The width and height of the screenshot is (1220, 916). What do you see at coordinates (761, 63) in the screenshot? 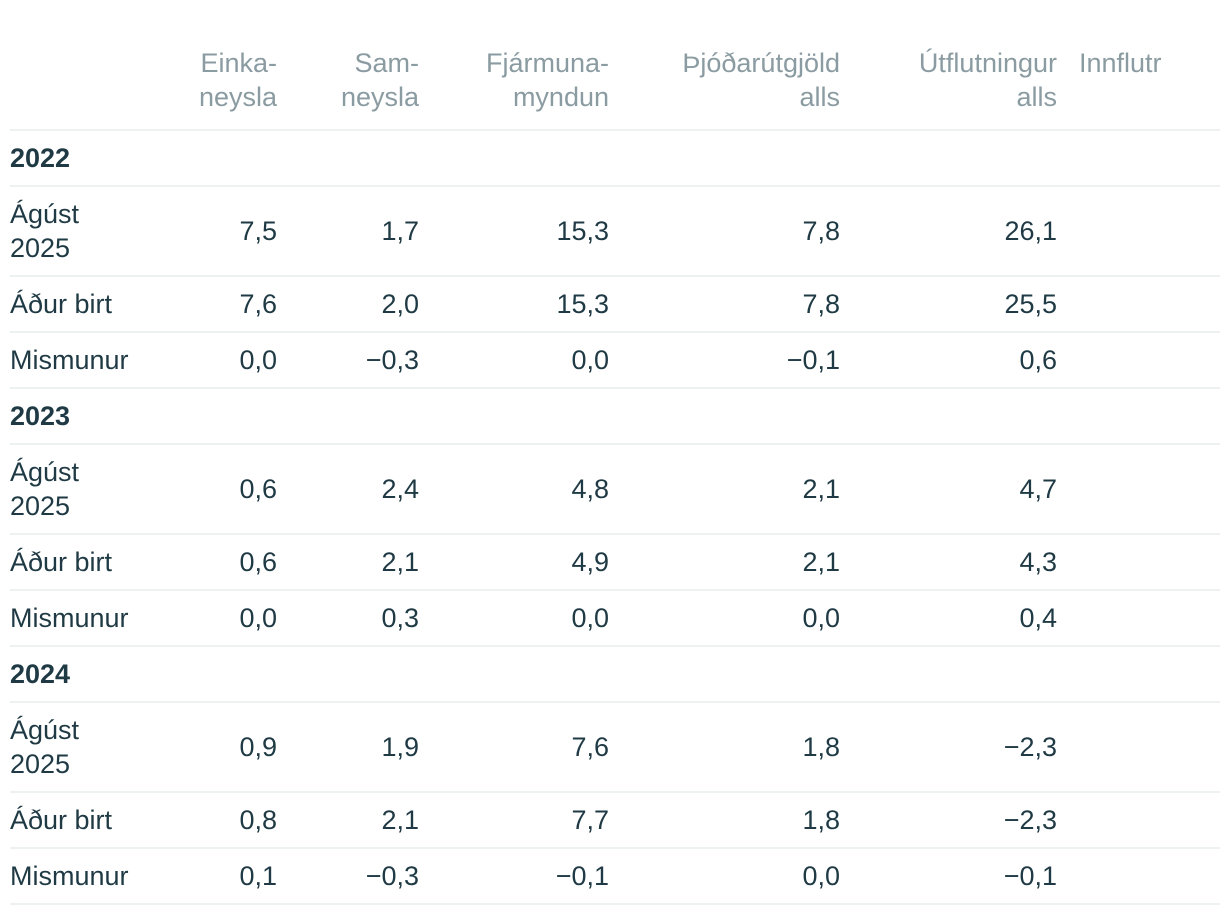
I see `column-header-line: Þjóðarútgjöld` at bounding box center [761, 63].